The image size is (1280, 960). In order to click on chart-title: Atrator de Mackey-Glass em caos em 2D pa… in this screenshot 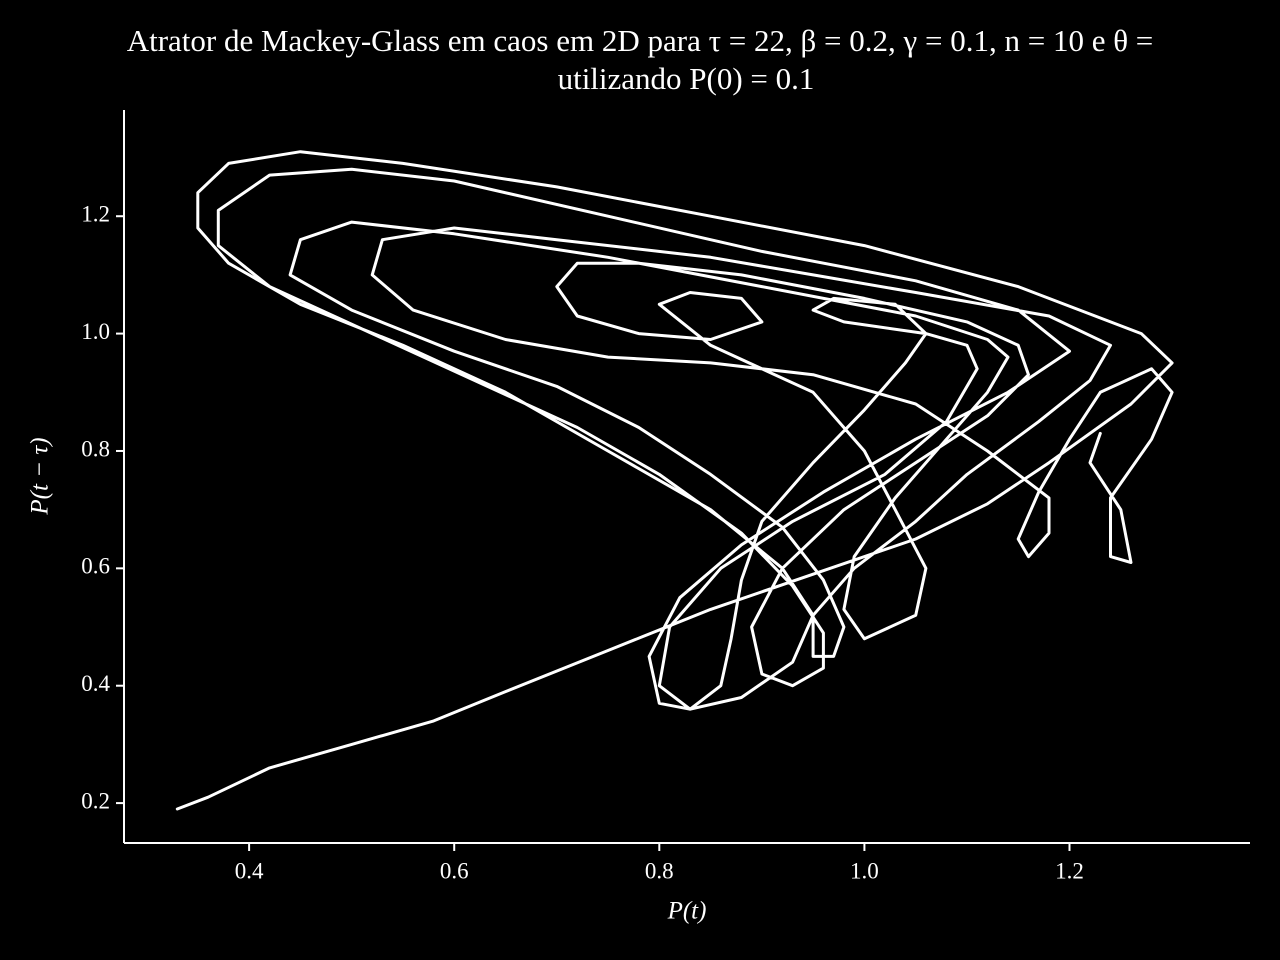, I will do `click(640, 40)`.